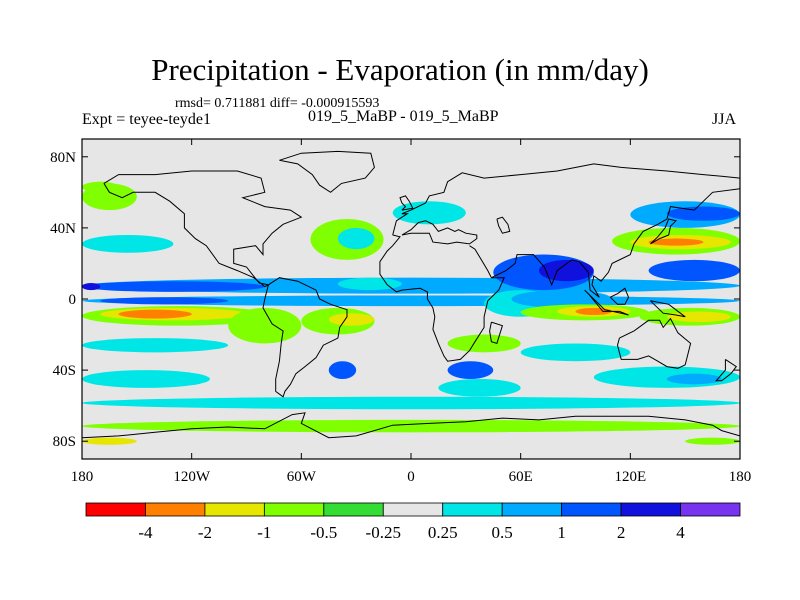  What do you see at coordinates (205, 532) in the screenshot?
I see `colorbar-label: -2` at bounding box center [205, 532].